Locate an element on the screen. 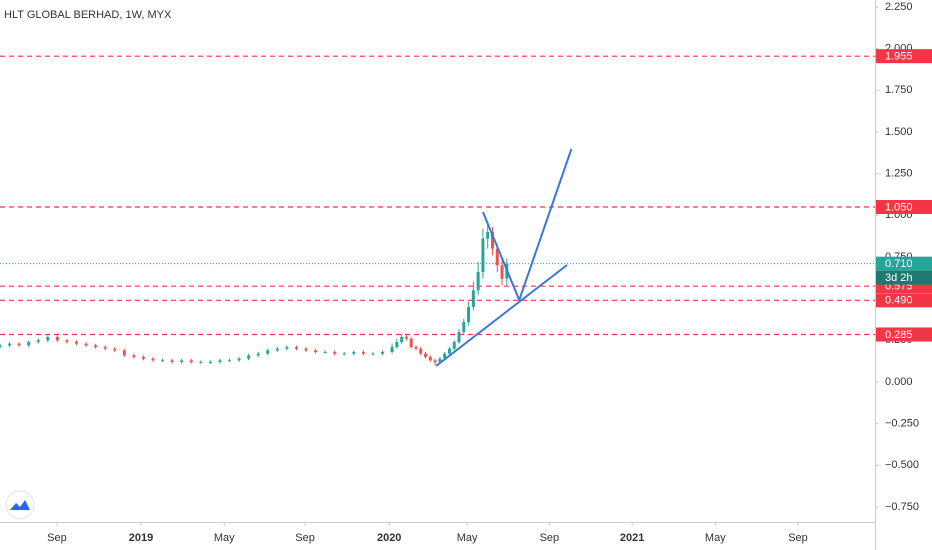 The height and width of the screenshot is (550, 932). level-label: 1.050 is located at coordinates (899, 207).